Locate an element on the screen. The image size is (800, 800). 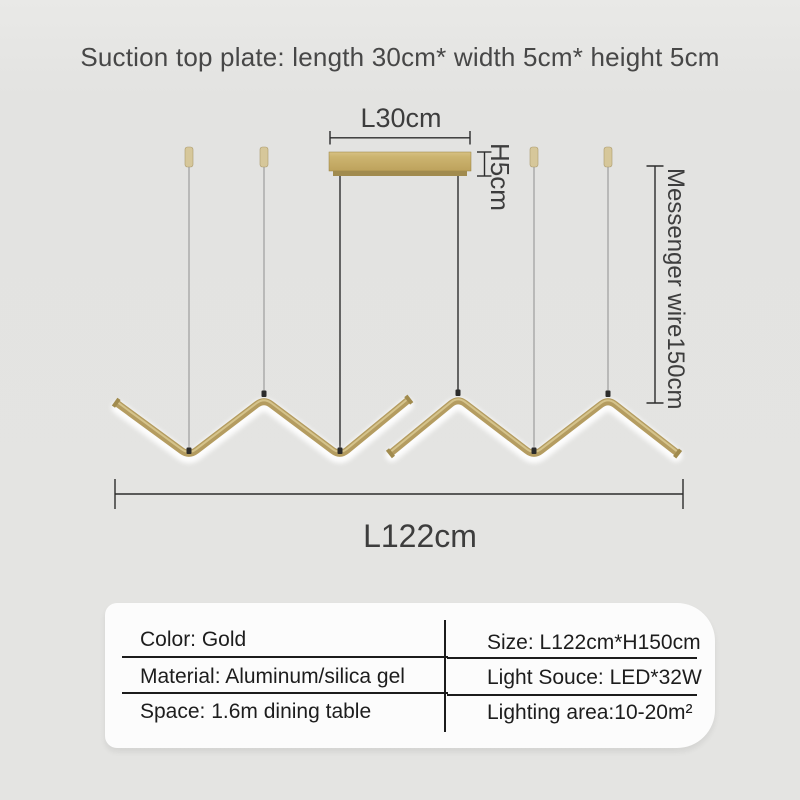
spec-size: Size: L122cm*H150cm is located at coordinates (594, 642).